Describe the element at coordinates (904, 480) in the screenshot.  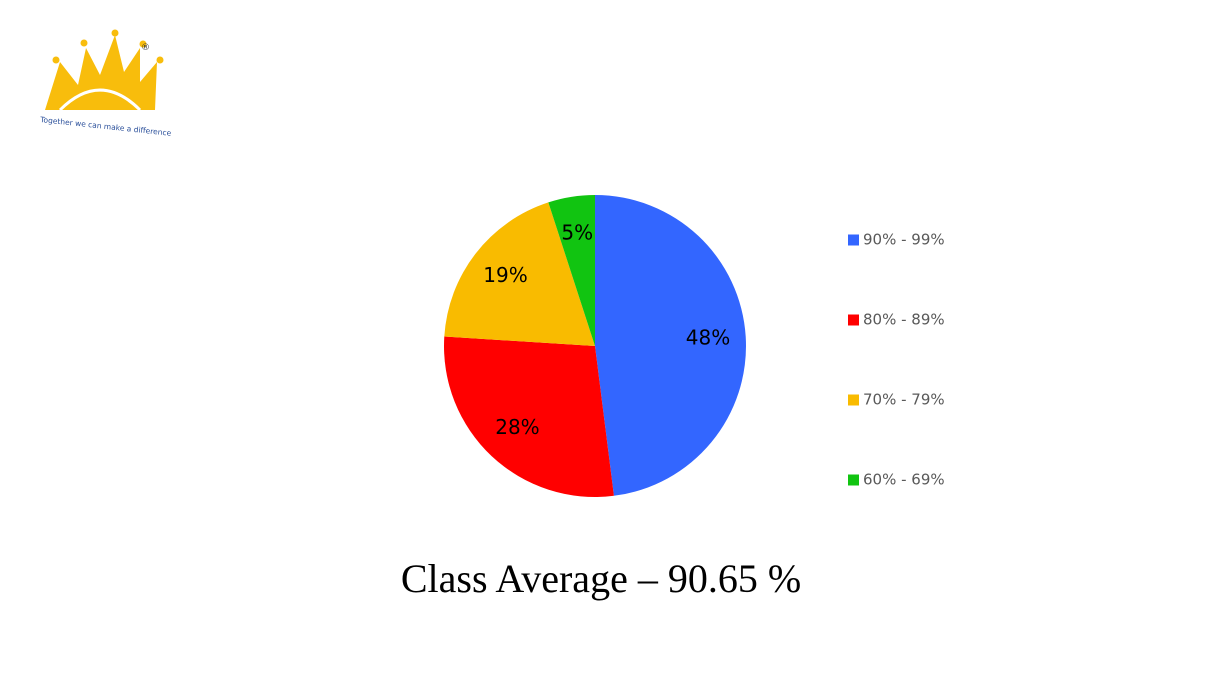
I see `legend-label: 60% - 69%` at that location.